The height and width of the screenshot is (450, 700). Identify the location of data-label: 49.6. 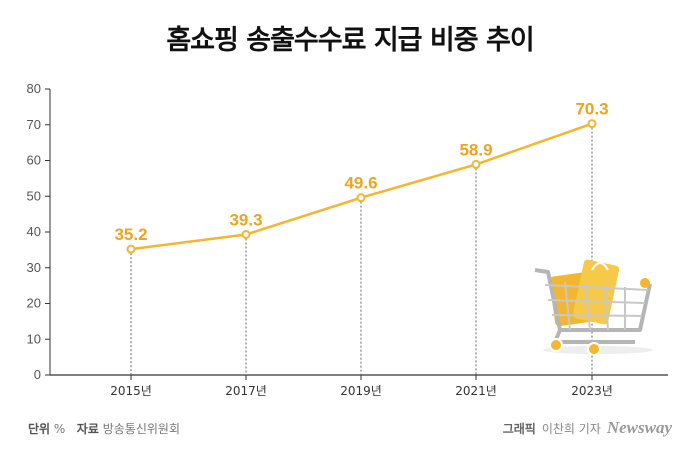
(360, 183).